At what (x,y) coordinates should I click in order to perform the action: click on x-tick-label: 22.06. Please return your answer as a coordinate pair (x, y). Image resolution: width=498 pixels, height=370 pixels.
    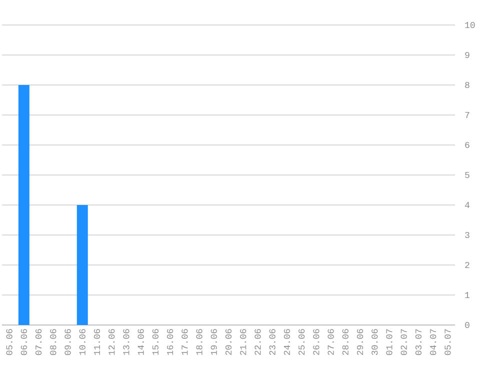
    Looking at the image, I should click on (257, 342).